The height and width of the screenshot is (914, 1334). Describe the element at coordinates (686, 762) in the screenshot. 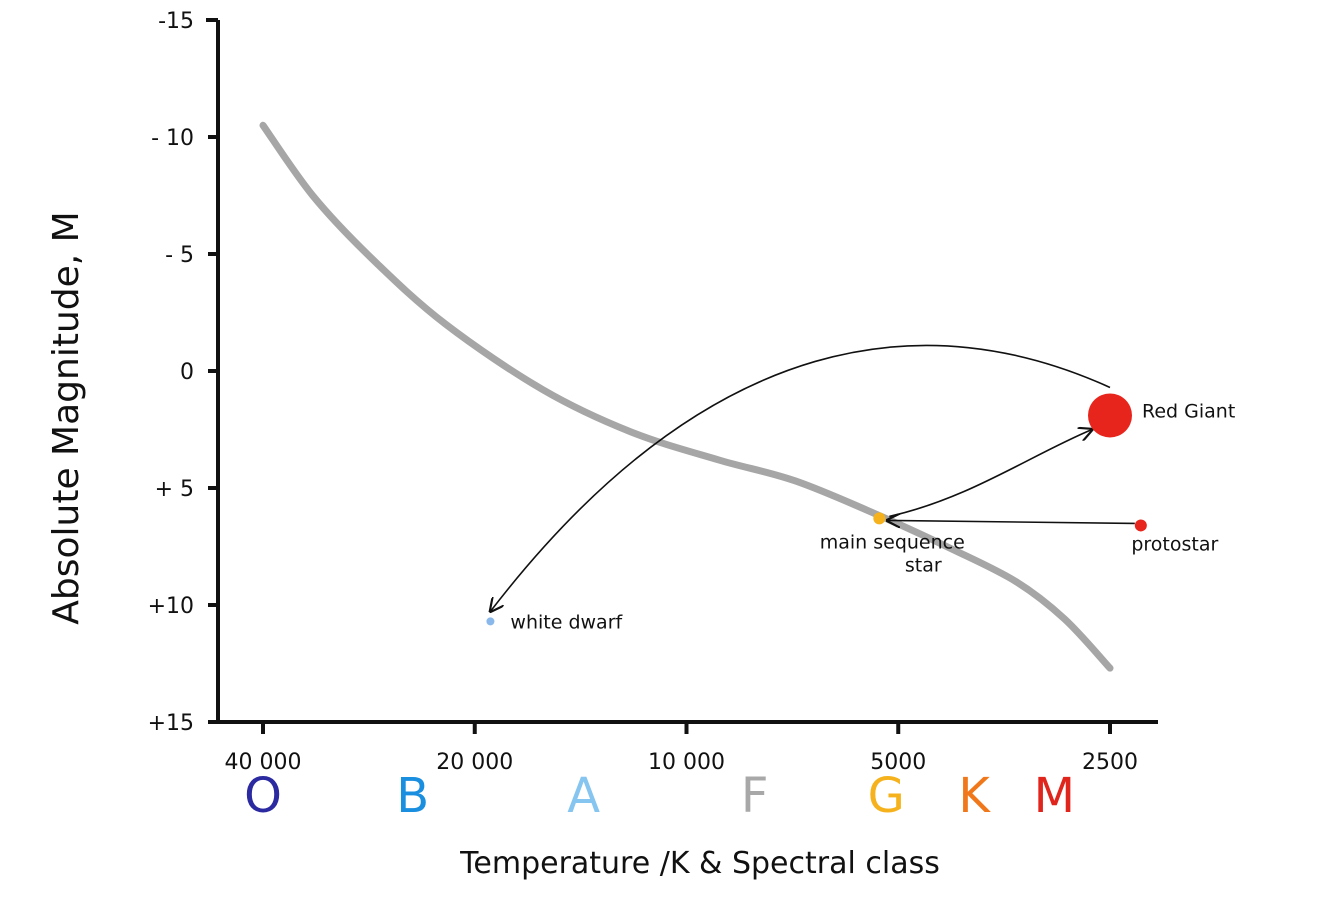

I see `x-tick-label: 10 000` at that location.